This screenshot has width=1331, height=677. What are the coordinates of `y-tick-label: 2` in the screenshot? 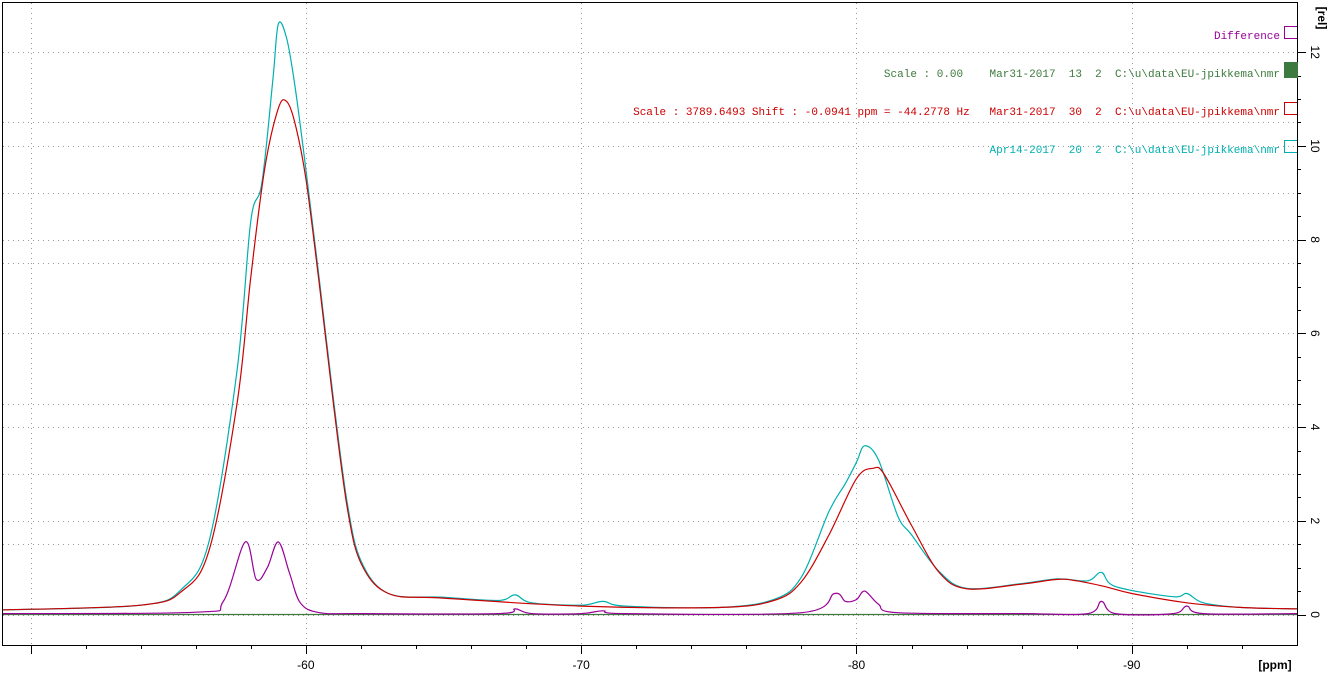 It's located at (1315, 520).